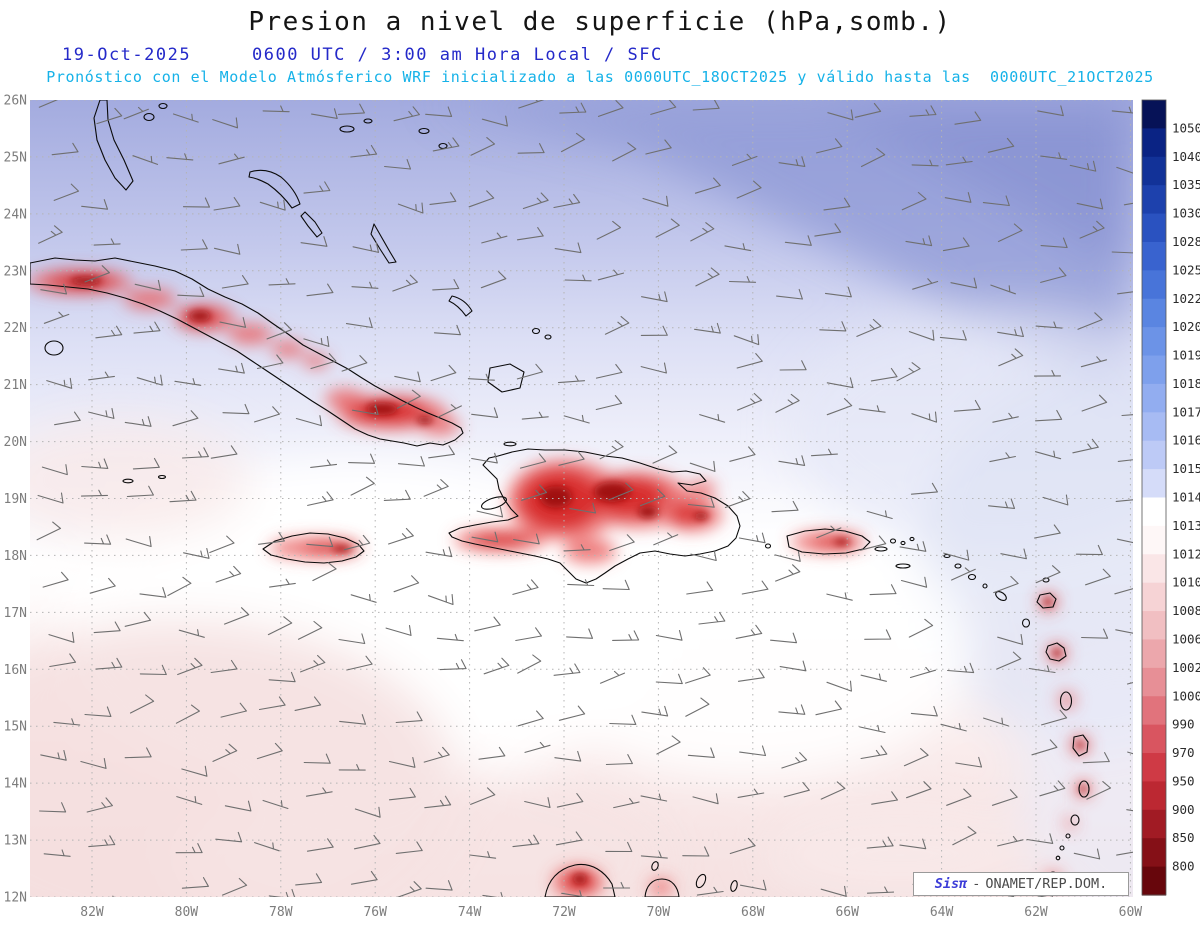  Describe the element at coordinates (1183, 752) in the screenshot. I see `colorbar-label: 970` at that location.